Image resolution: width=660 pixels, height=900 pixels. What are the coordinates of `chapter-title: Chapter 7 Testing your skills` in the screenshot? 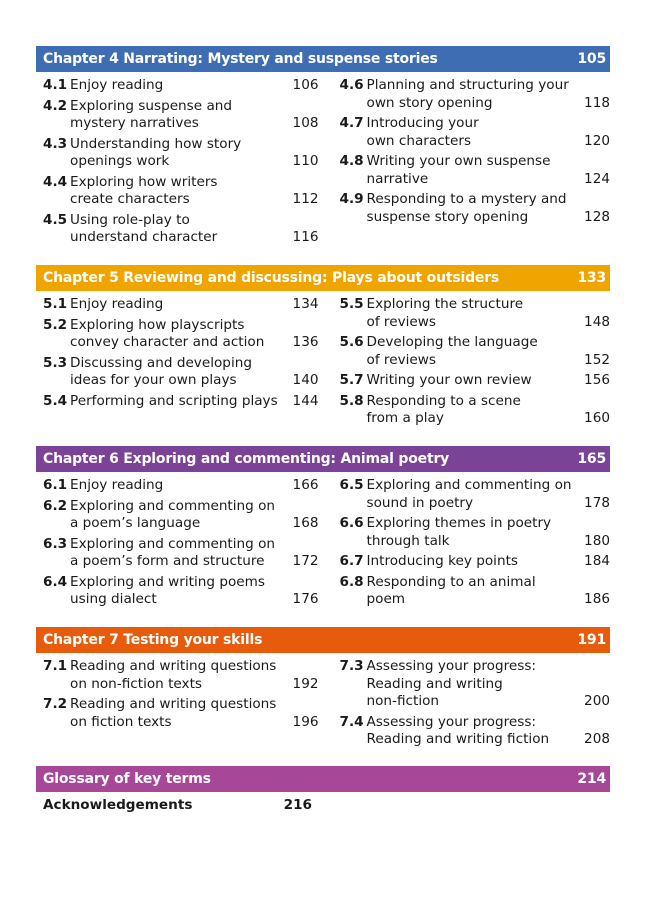 It's located at (153, 640).